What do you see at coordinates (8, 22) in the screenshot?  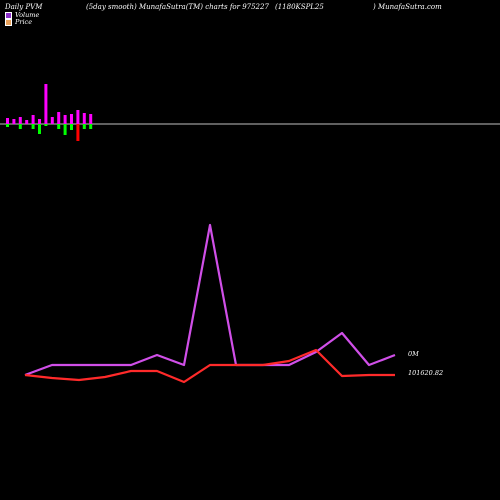 I see `legend-price-swatch` at bounding box center [8, 22].